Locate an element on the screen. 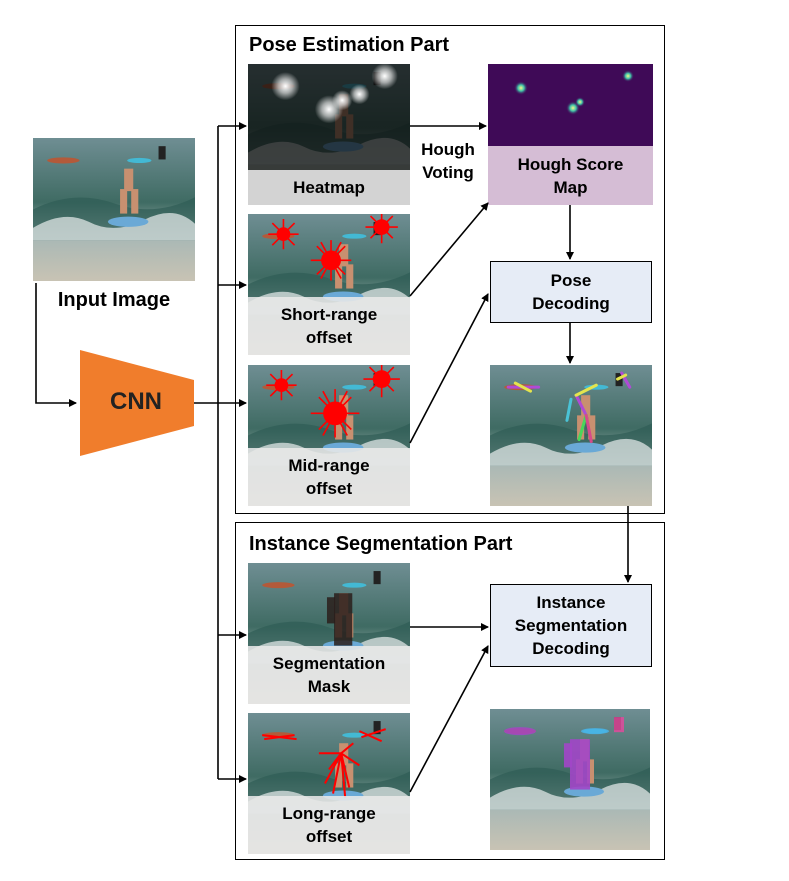 The image size is (789, 881). hough-voting-label: Hough Voting is located at coordinates (448, 161).